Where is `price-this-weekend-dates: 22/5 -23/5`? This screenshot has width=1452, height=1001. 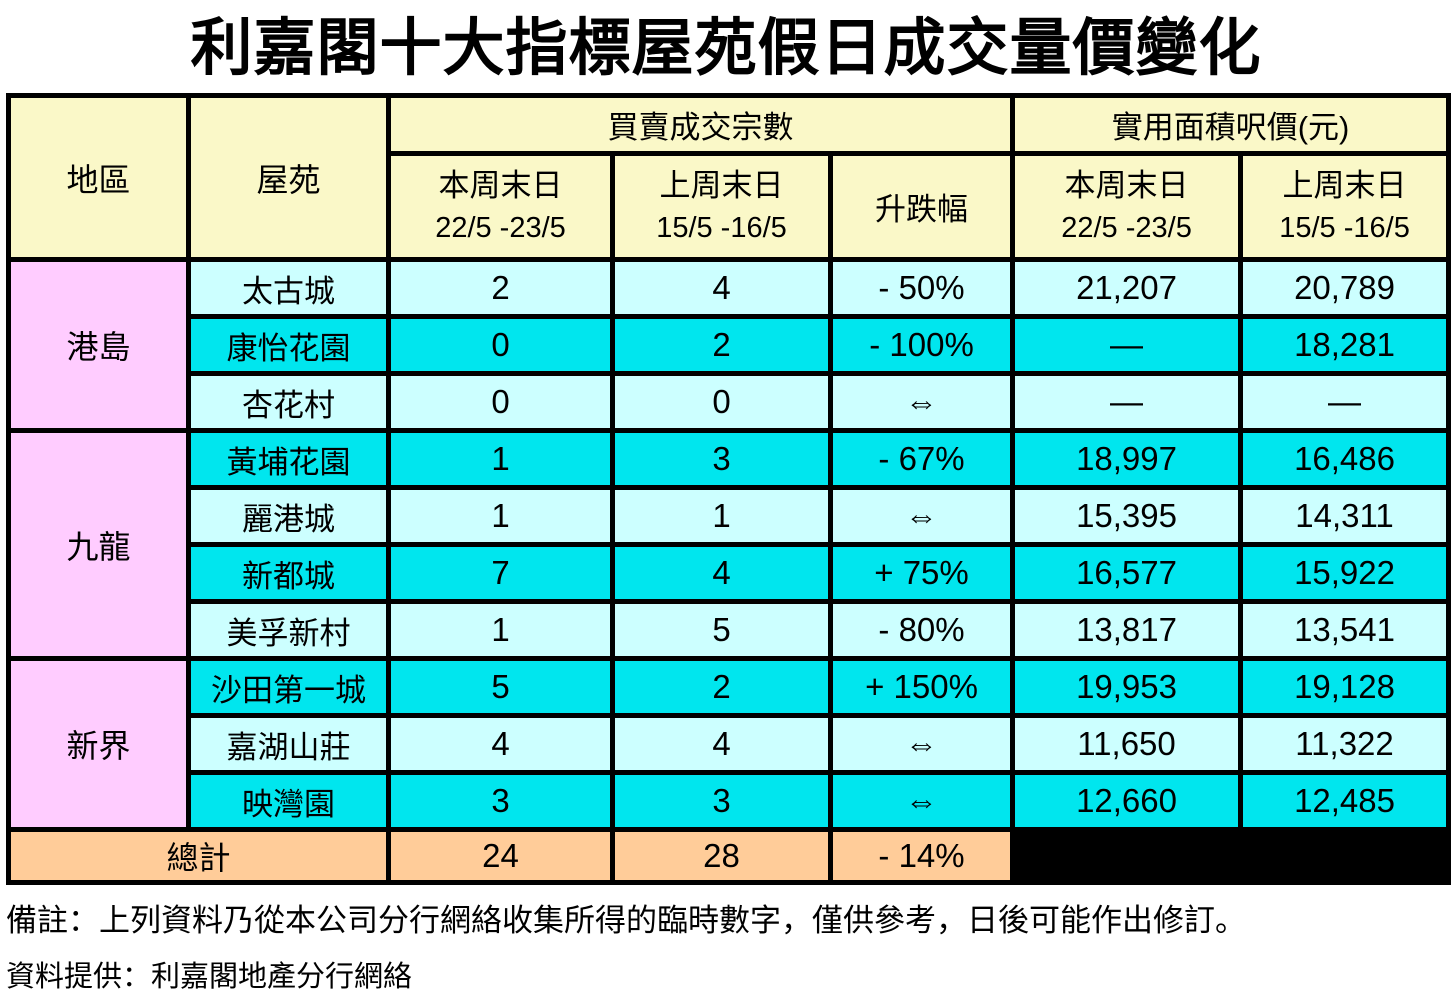
price-this-weekend-dates: 22/5 -23/5 is located at coordinates (1126, 228).